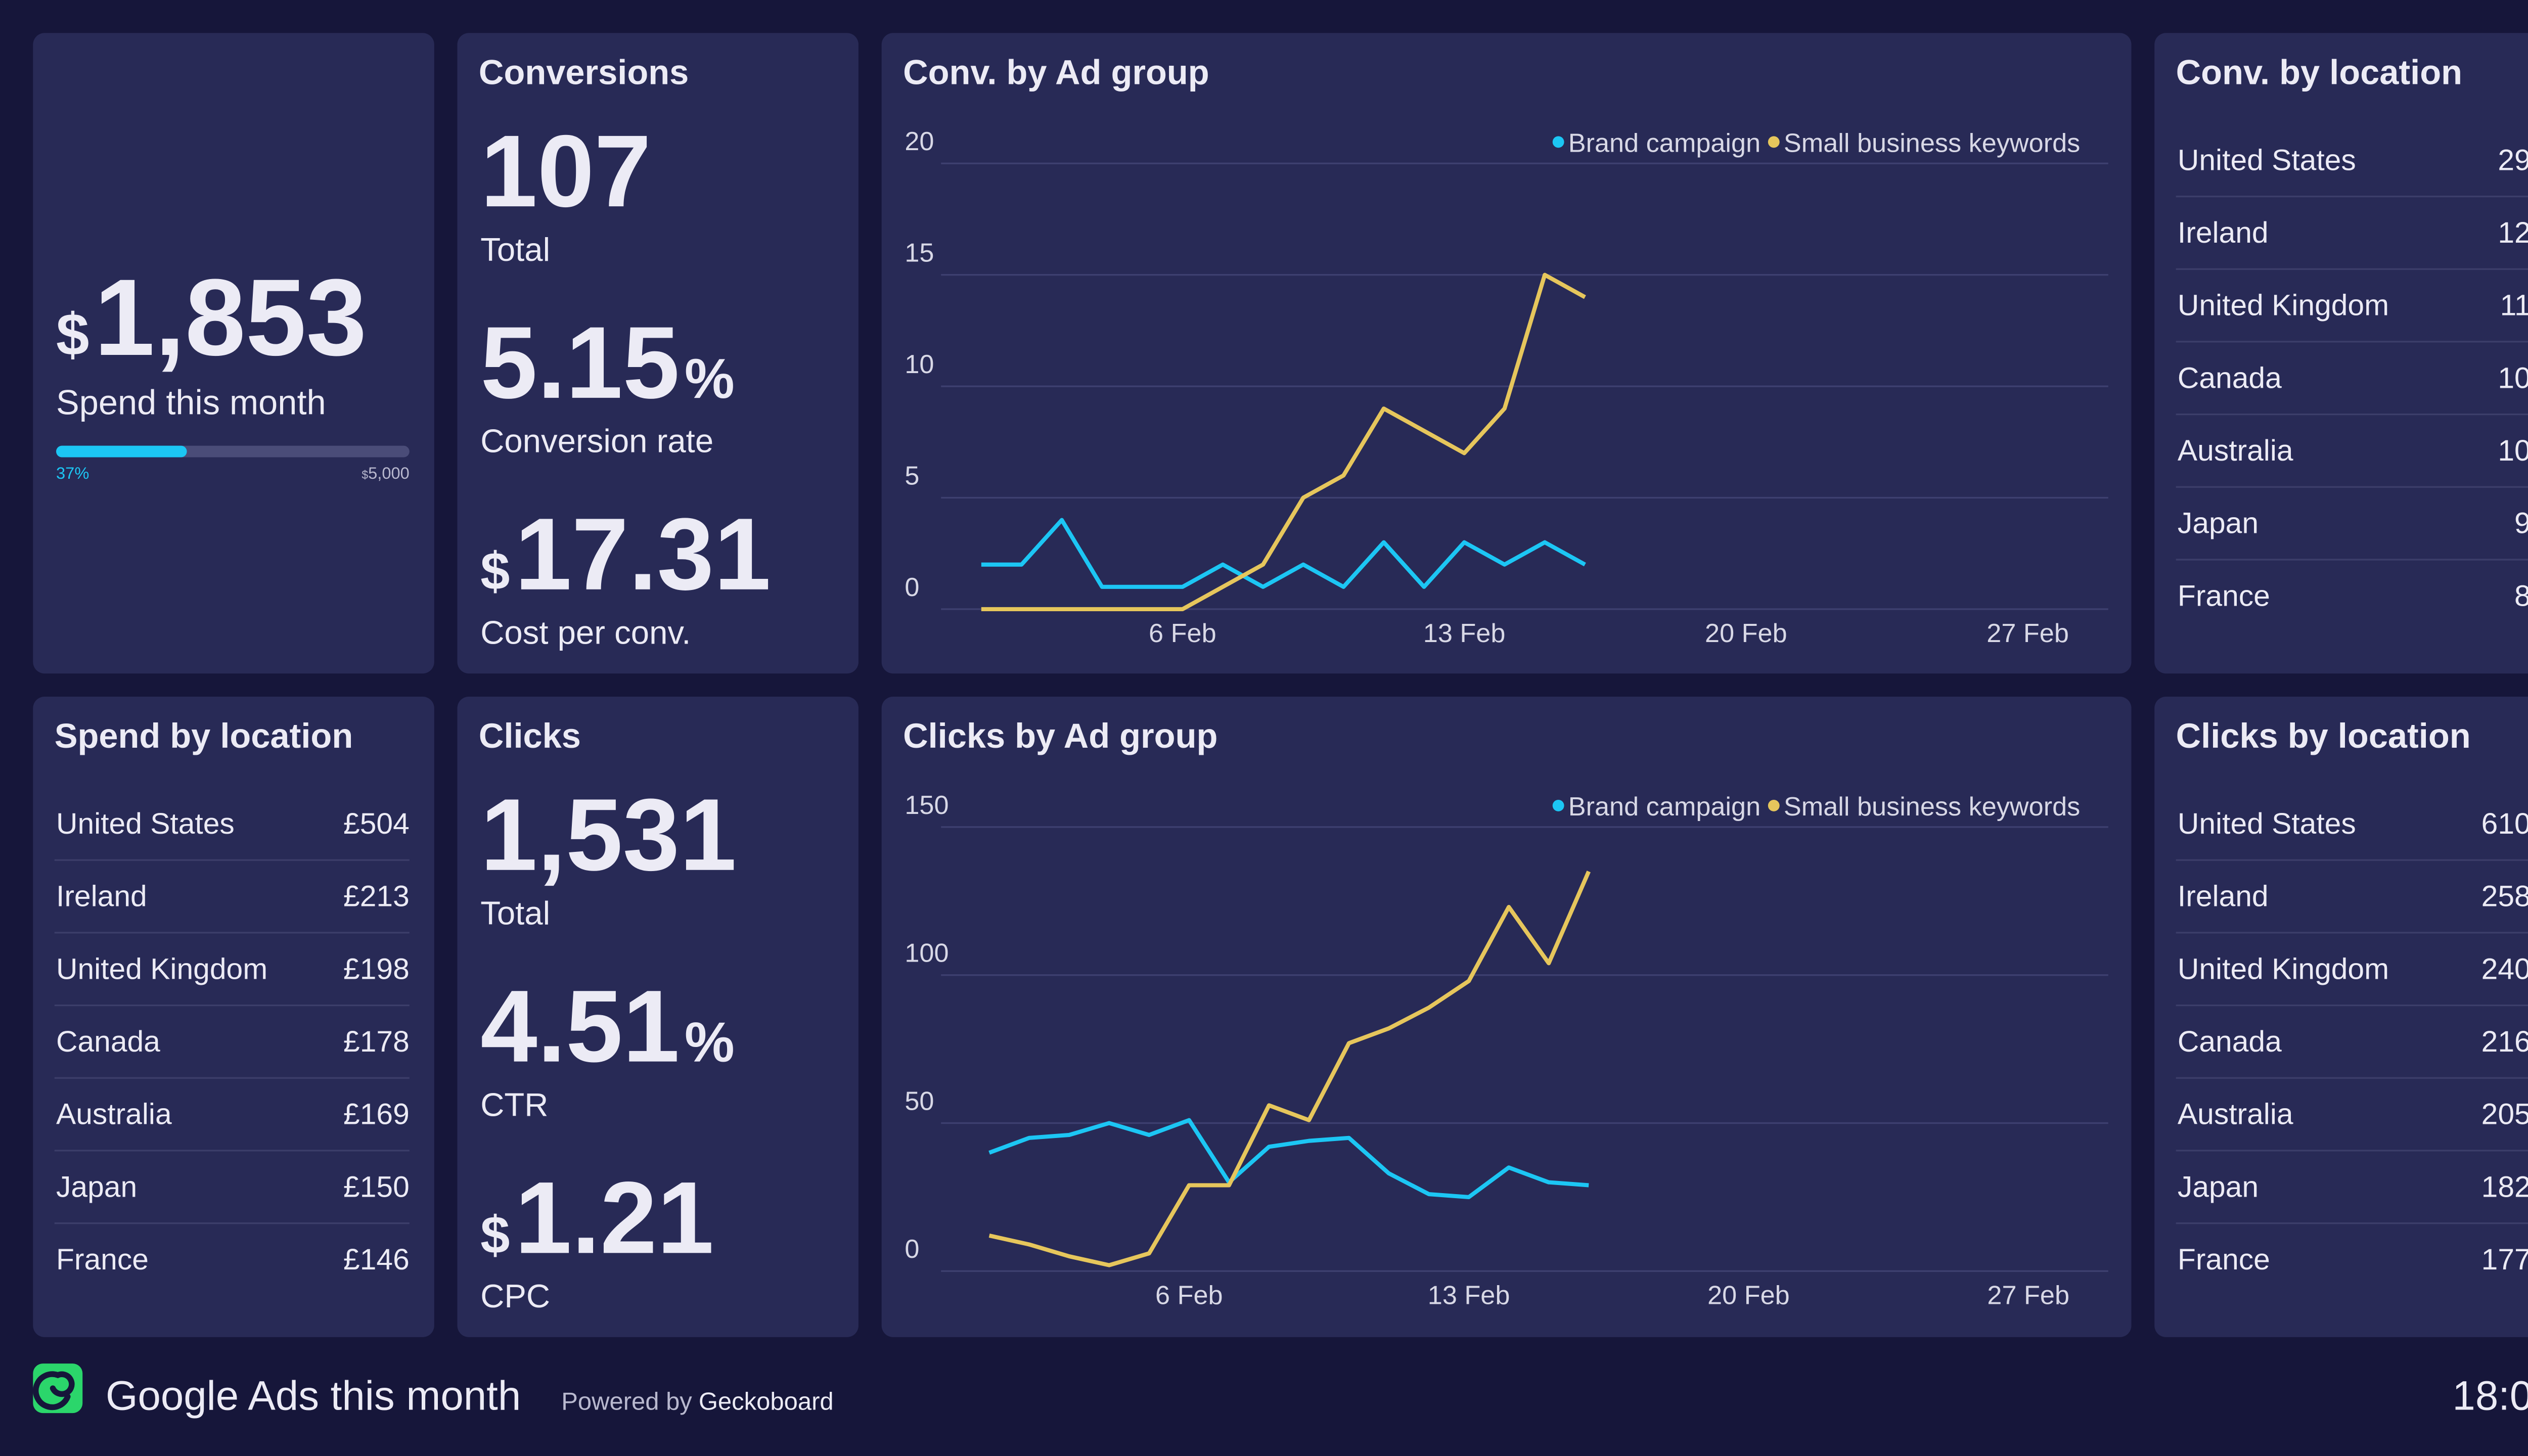 This screenshot has height=1456, width=2528. I want to click on row-value: 8, so click(2521, 595).